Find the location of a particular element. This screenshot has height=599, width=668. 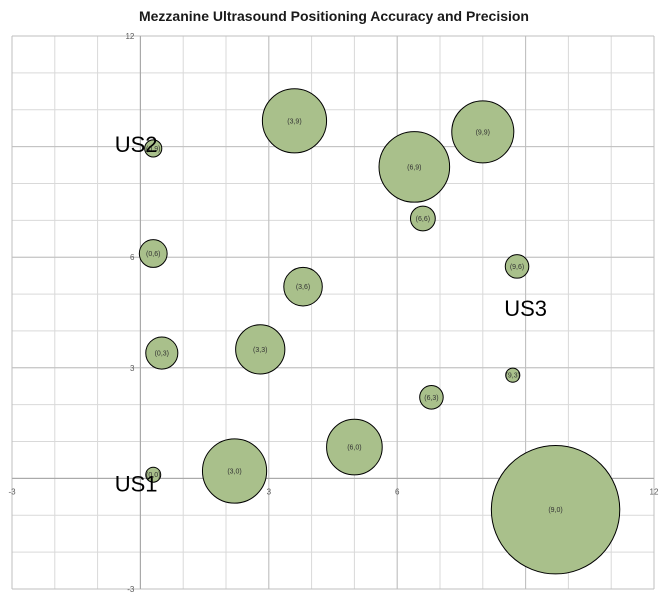

bubble-label: (6,3) is located at coordinates (431, 398).